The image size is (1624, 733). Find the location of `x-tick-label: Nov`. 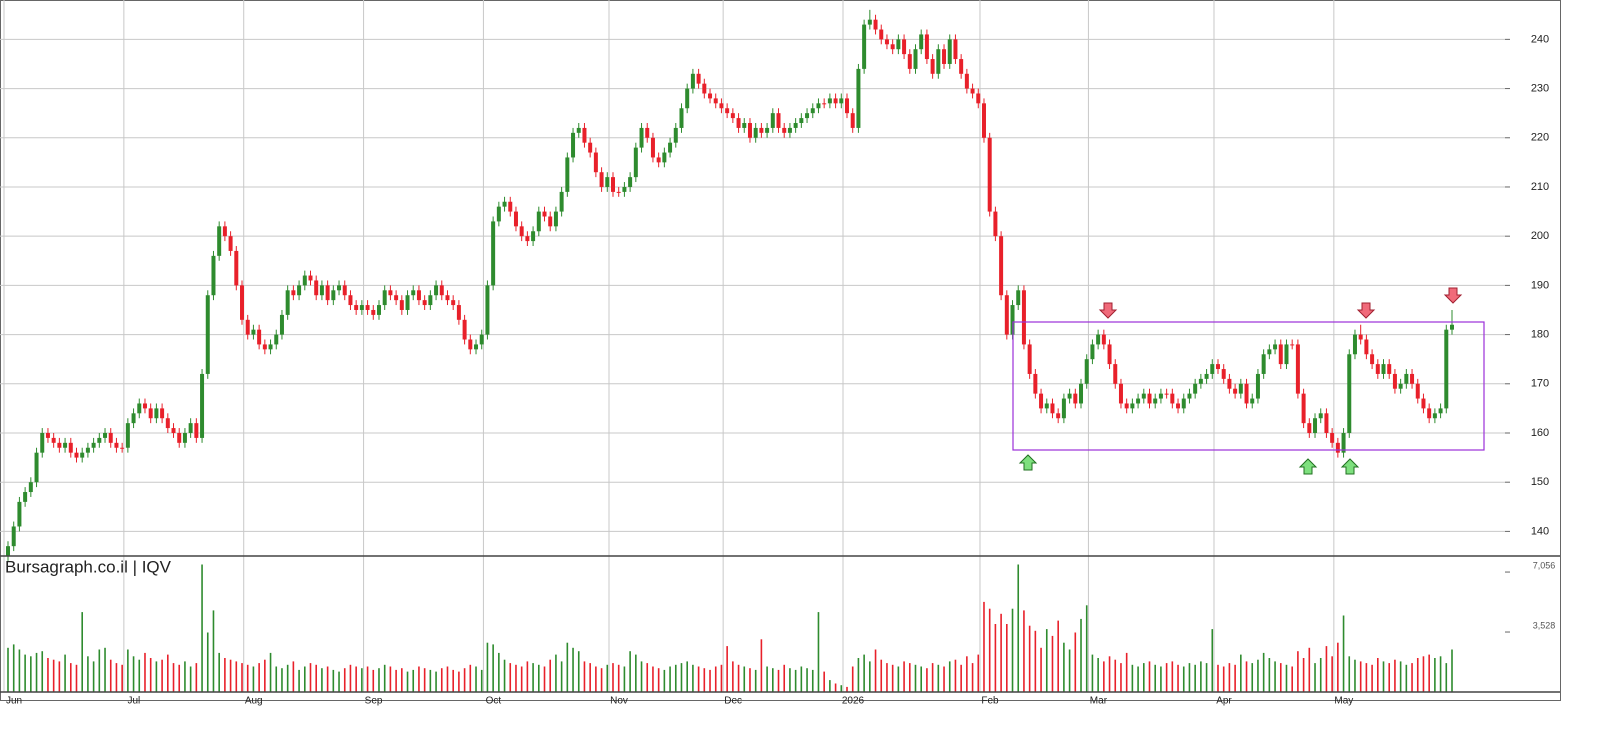

x-tick-label: Nov is located at coordinates (619, 701).